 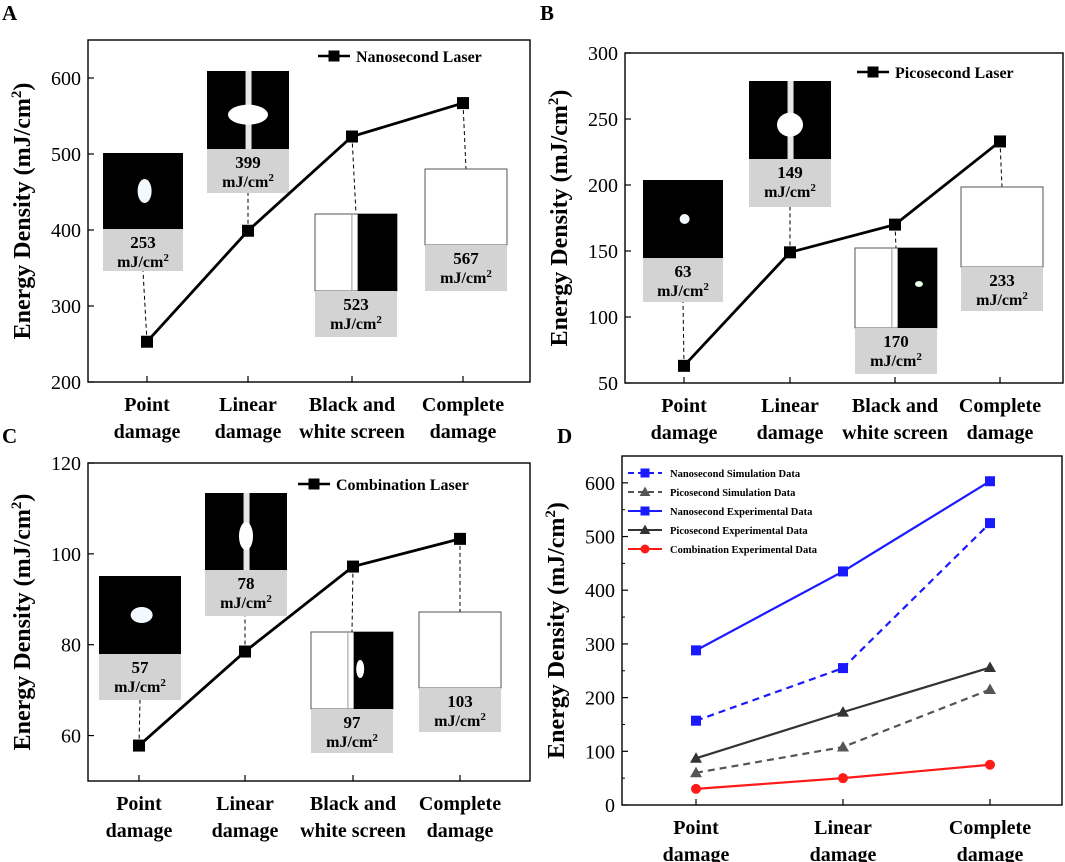 I want to click on callout-0-0-image-spot, so click(x=144, y=191).